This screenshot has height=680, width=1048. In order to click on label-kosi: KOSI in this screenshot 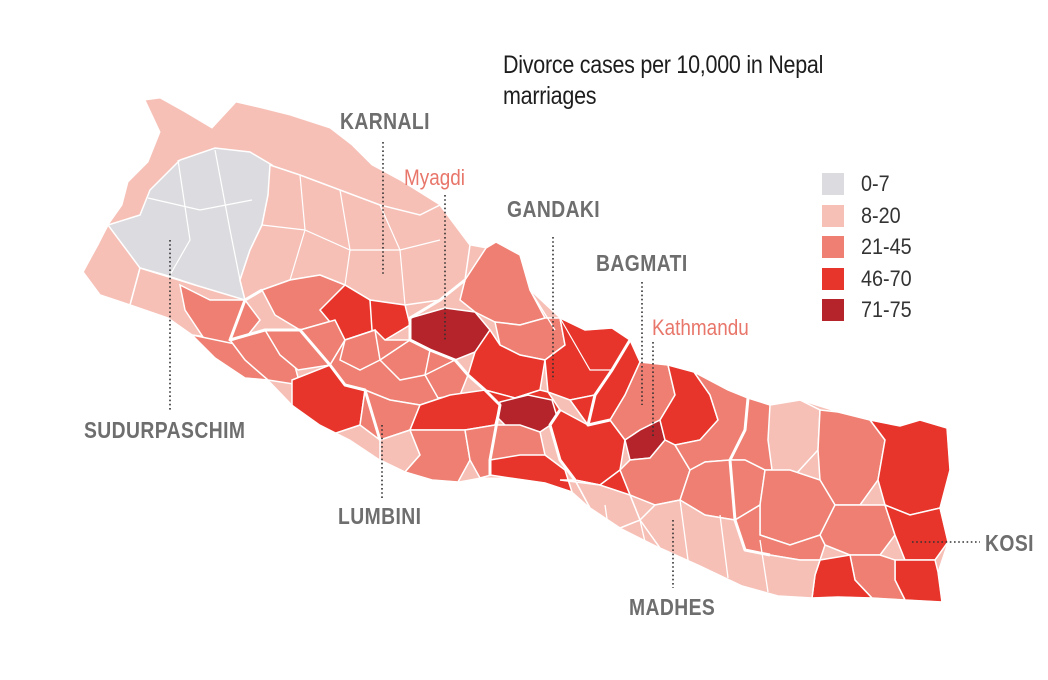, I will do `click(1009, 543)`.